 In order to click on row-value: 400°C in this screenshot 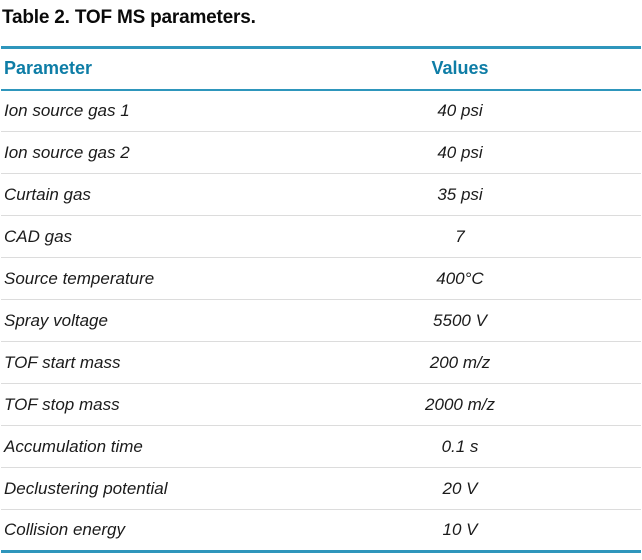, I will do `click(460, 278)`.